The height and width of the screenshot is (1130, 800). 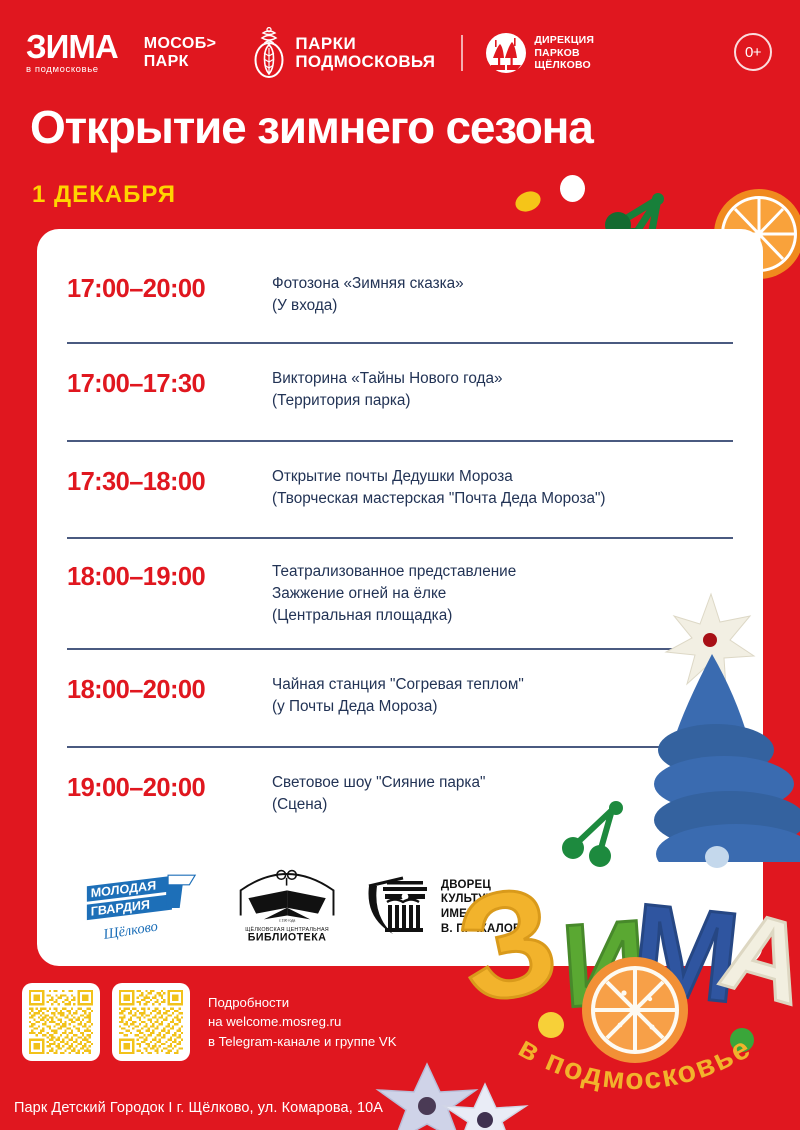 What do you see at coordinates (362, 615) in the screenshot?
I see `schedule-desc-line: (Центральная площадка)` at bounding box center [362, 615].